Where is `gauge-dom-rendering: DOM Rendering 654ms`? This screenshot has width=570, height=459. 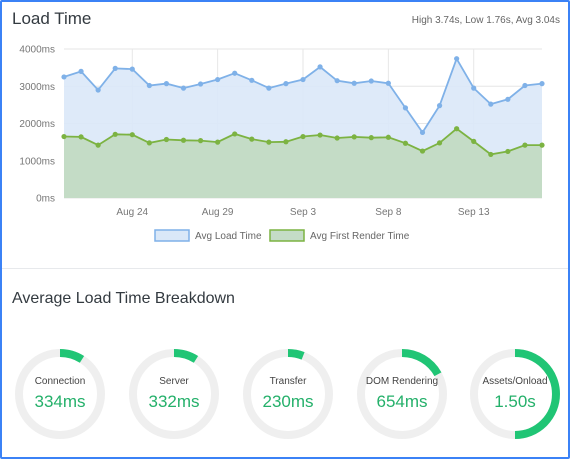 gauge-dom-rendering: DOM Rendering 654ms is located at coordinates (402, 394).